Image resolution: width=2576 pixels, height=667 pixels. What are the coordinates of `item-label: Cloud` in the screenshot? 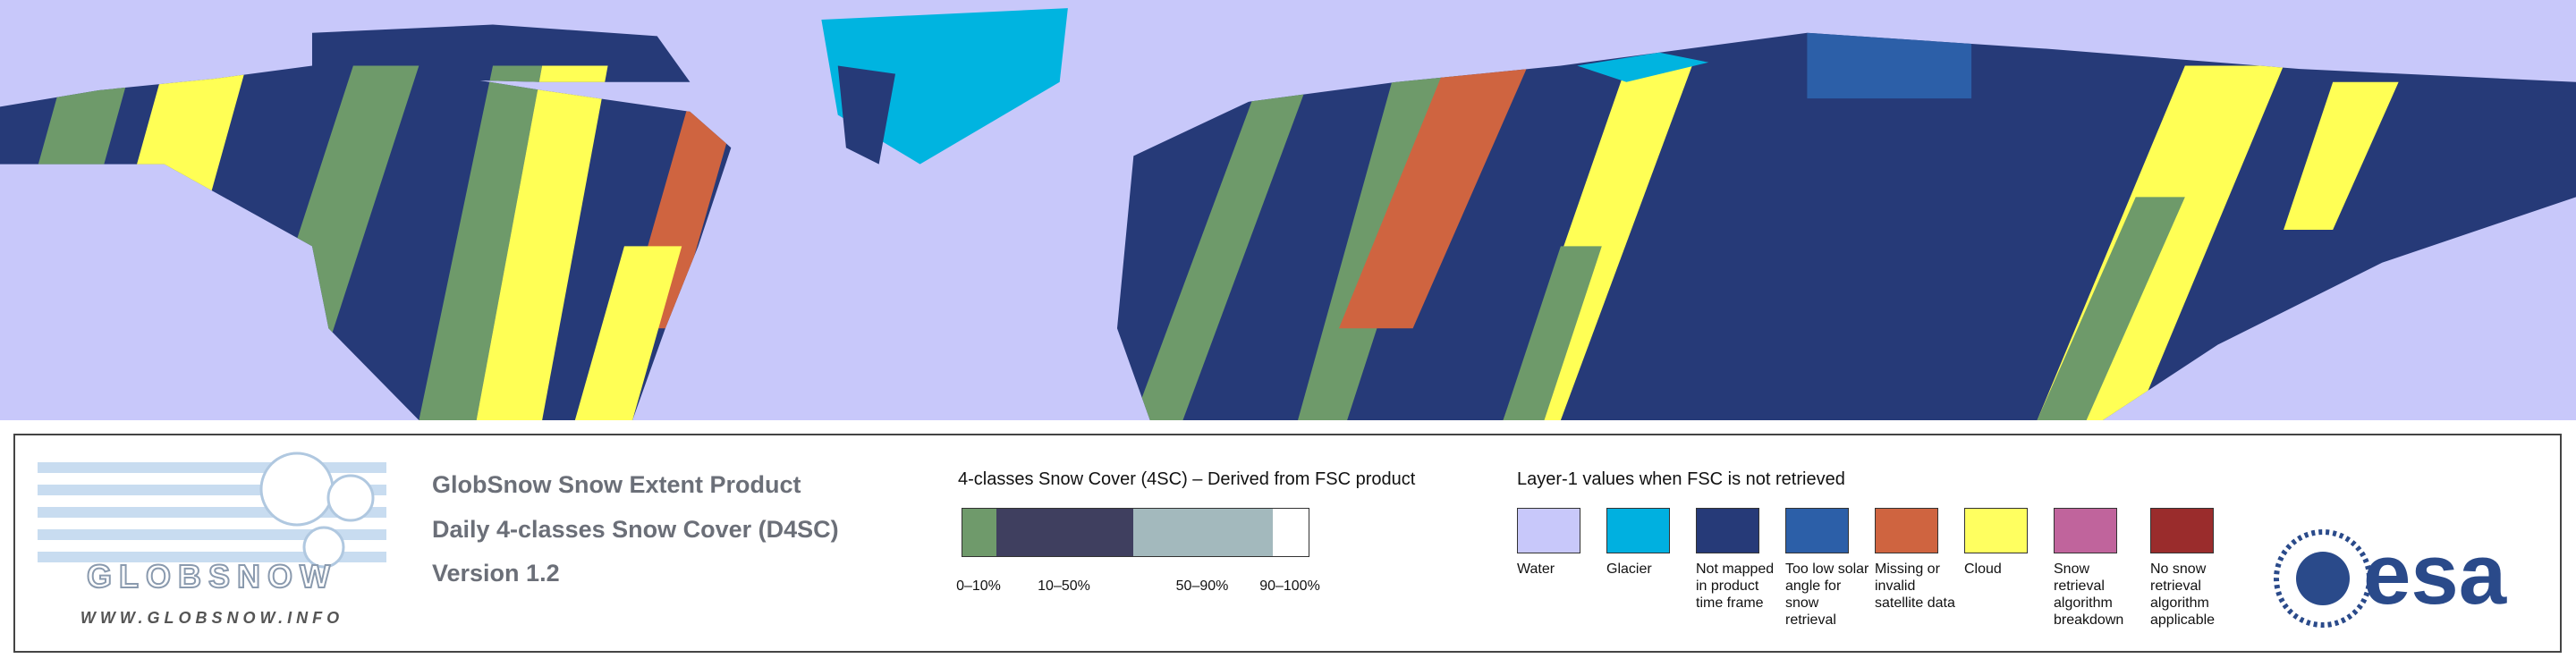 It's located at (1983, 569).